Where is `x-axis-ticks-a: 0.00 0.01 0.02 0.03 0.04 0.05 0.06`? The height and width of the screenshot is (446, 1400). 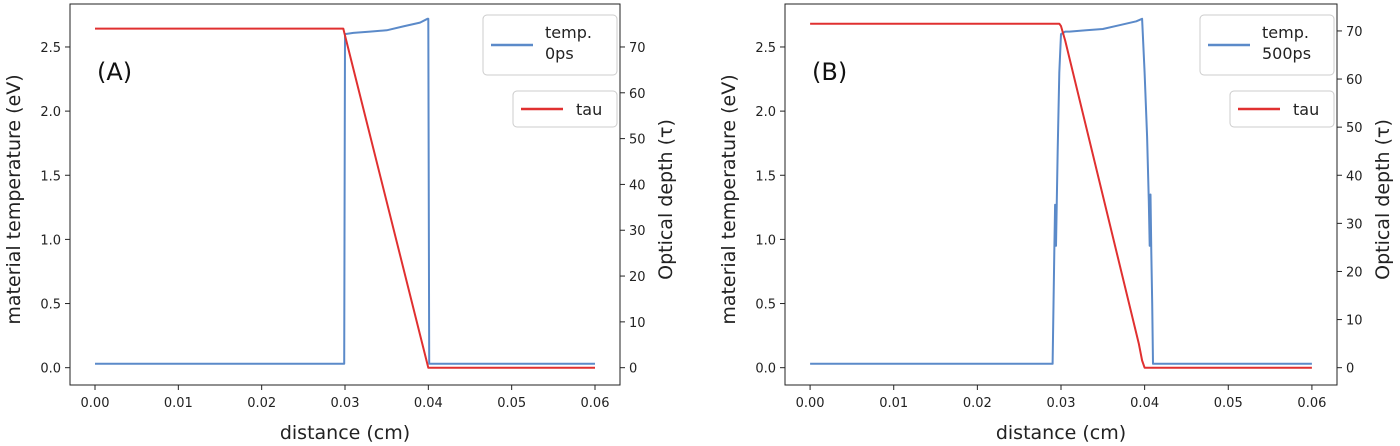 x-axis-ticks-a: 0.00 0.01 0.02 0.03 0.04 0.05 0.06 is located at coordinates (345, 398).